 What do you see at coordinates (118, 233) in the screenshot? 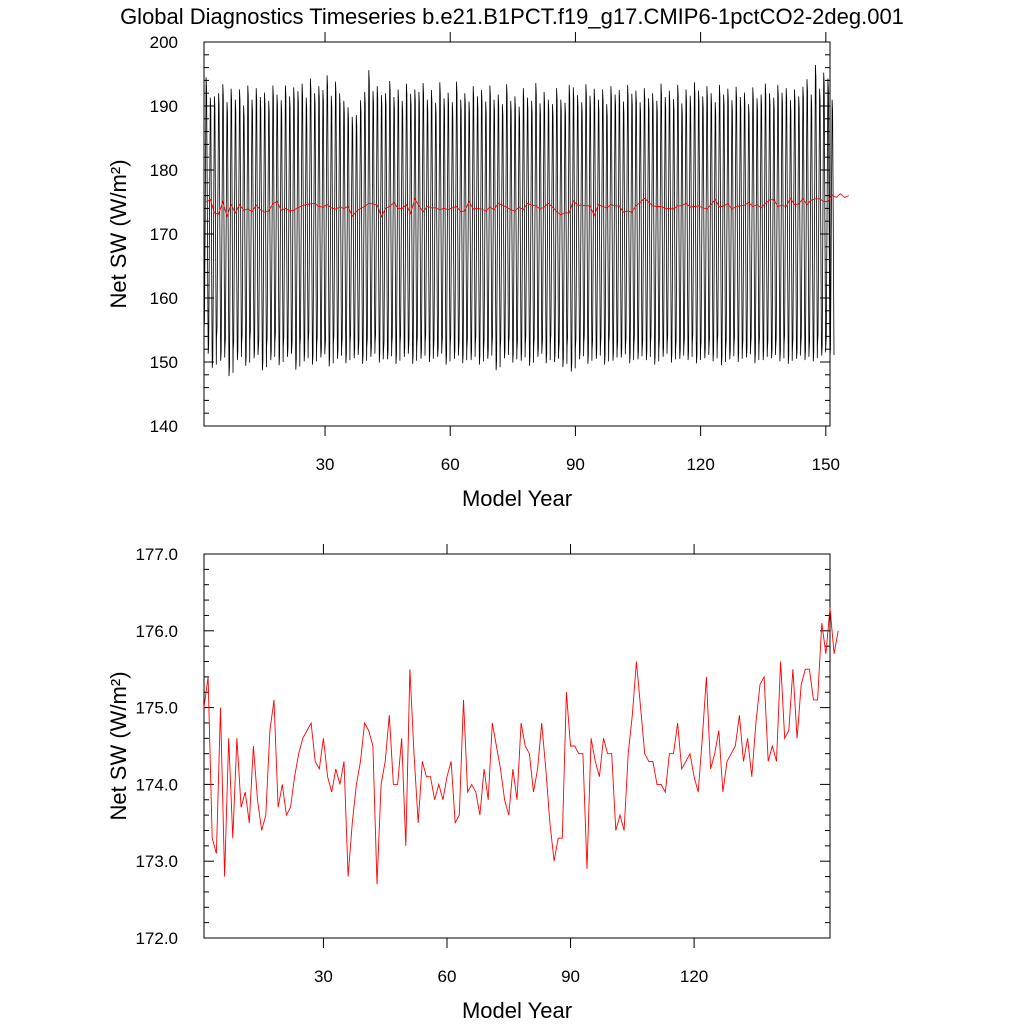
I see `top-y-axis-label: Net SW (W/m²)` at bounding box center [118, 233].